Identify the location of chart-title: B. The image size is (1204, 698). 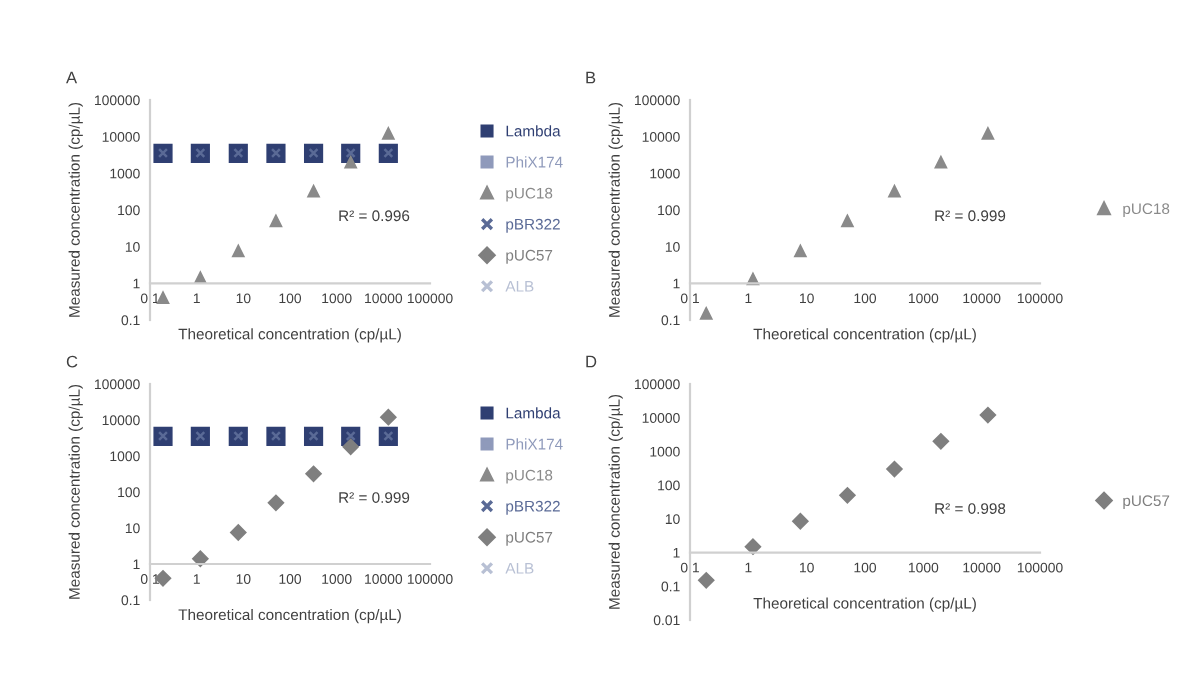
(591, 77).